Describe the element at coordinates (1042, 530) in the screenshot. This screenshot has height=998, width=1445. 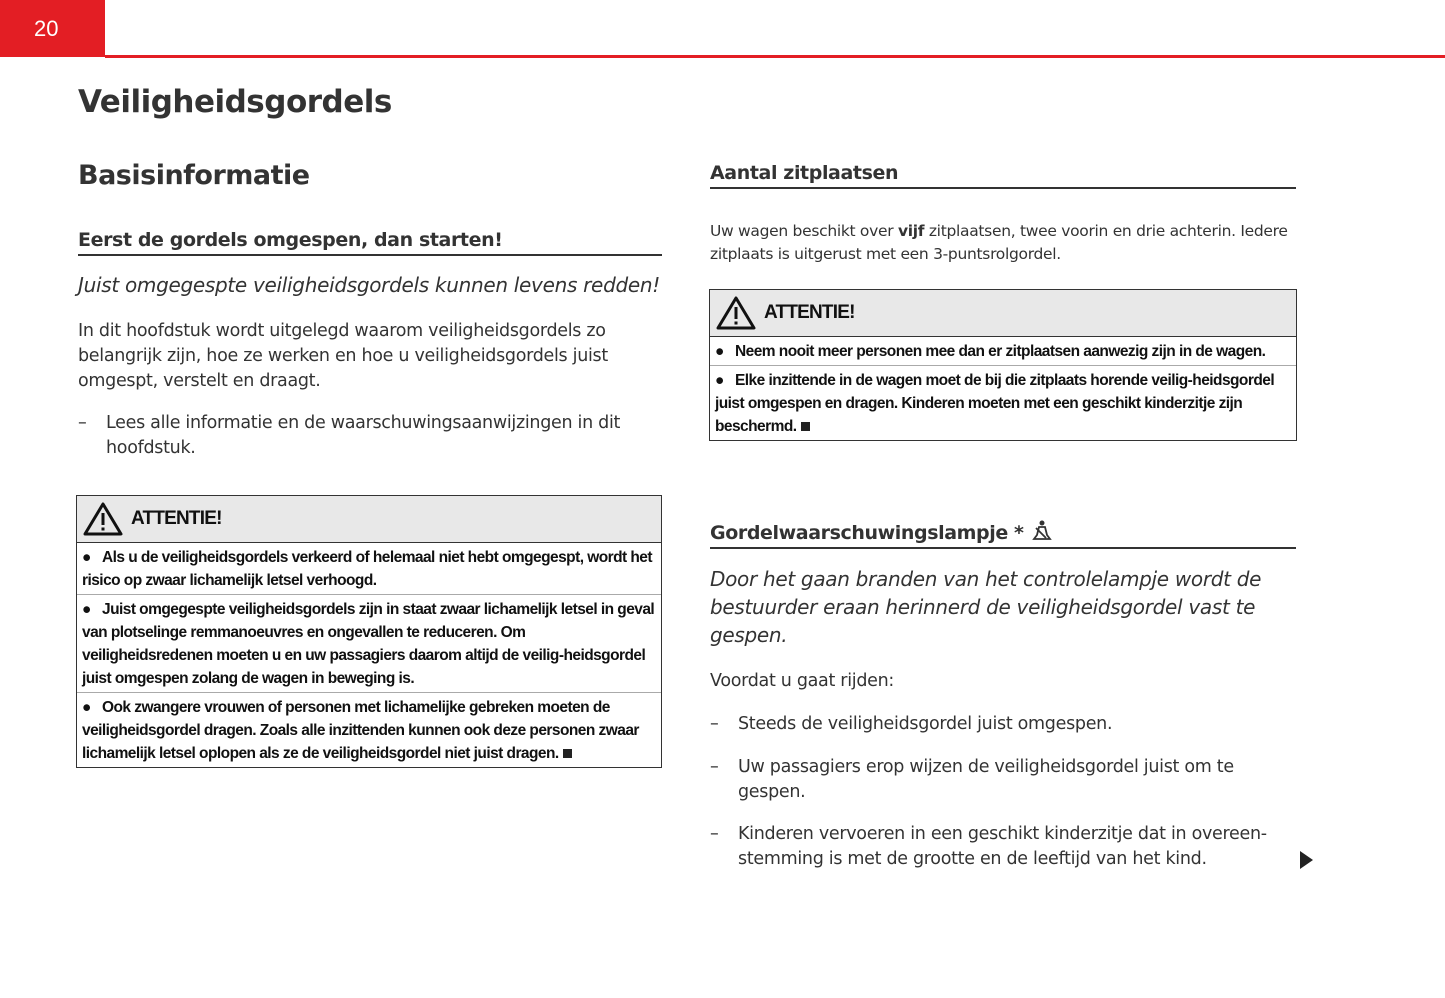
I see `seatbelt-warning-icon` at that location.